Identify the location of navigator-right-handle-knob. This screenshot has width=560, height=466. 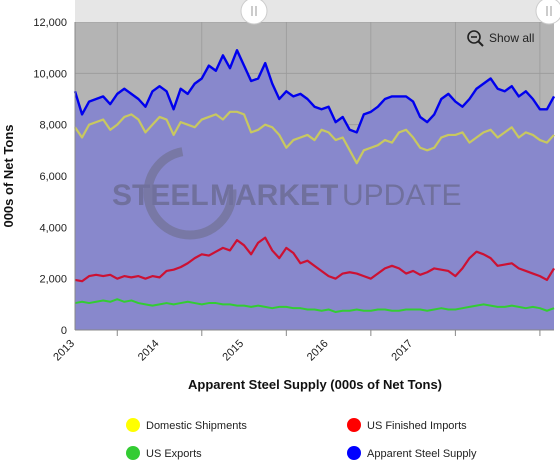
(547, 12).